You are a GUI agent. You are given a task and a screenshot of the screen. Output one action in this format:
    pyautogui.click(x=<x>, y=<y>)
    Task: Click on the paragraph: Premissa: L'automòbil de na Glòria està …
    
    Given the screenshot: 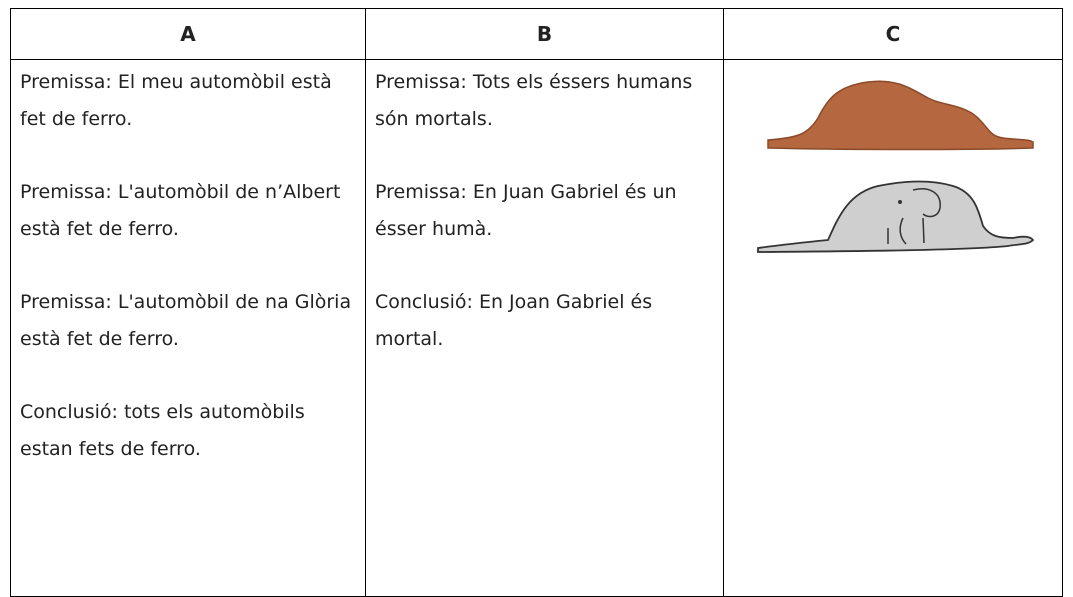 What is the action you would take?
    pyautogui.click(x=186, y=320)
    